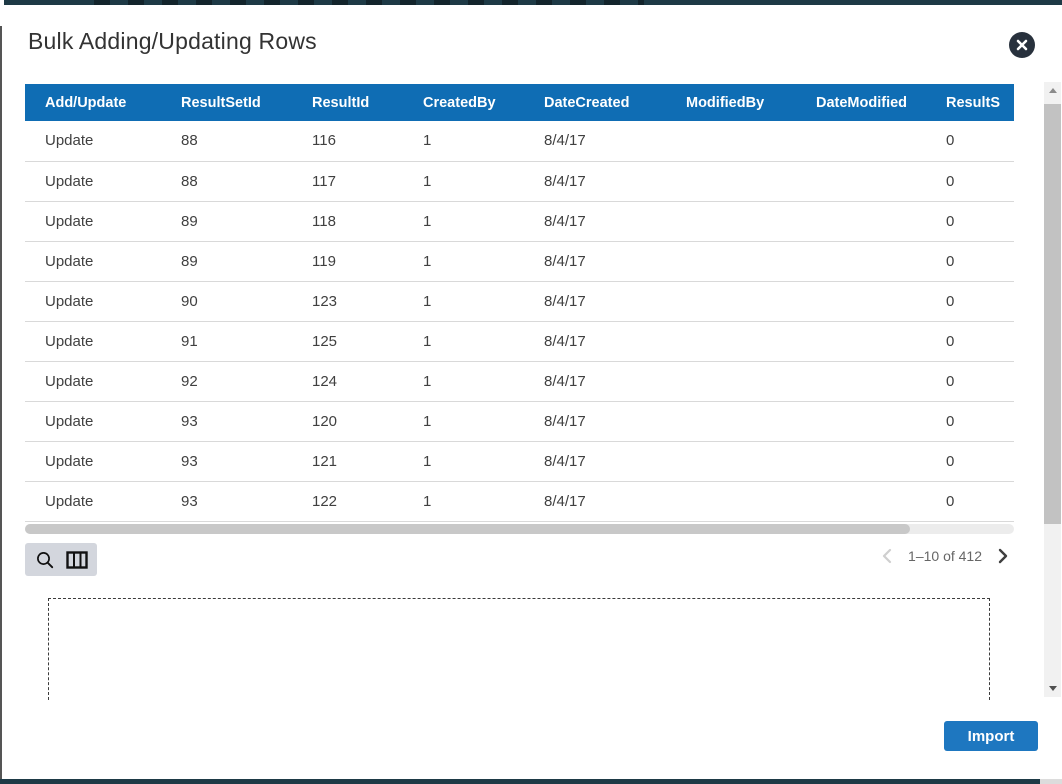 Image resolution: width=1062 pixels, height=784 pixels. I want to click on column-header: ResultSetId, so click(221, 102).